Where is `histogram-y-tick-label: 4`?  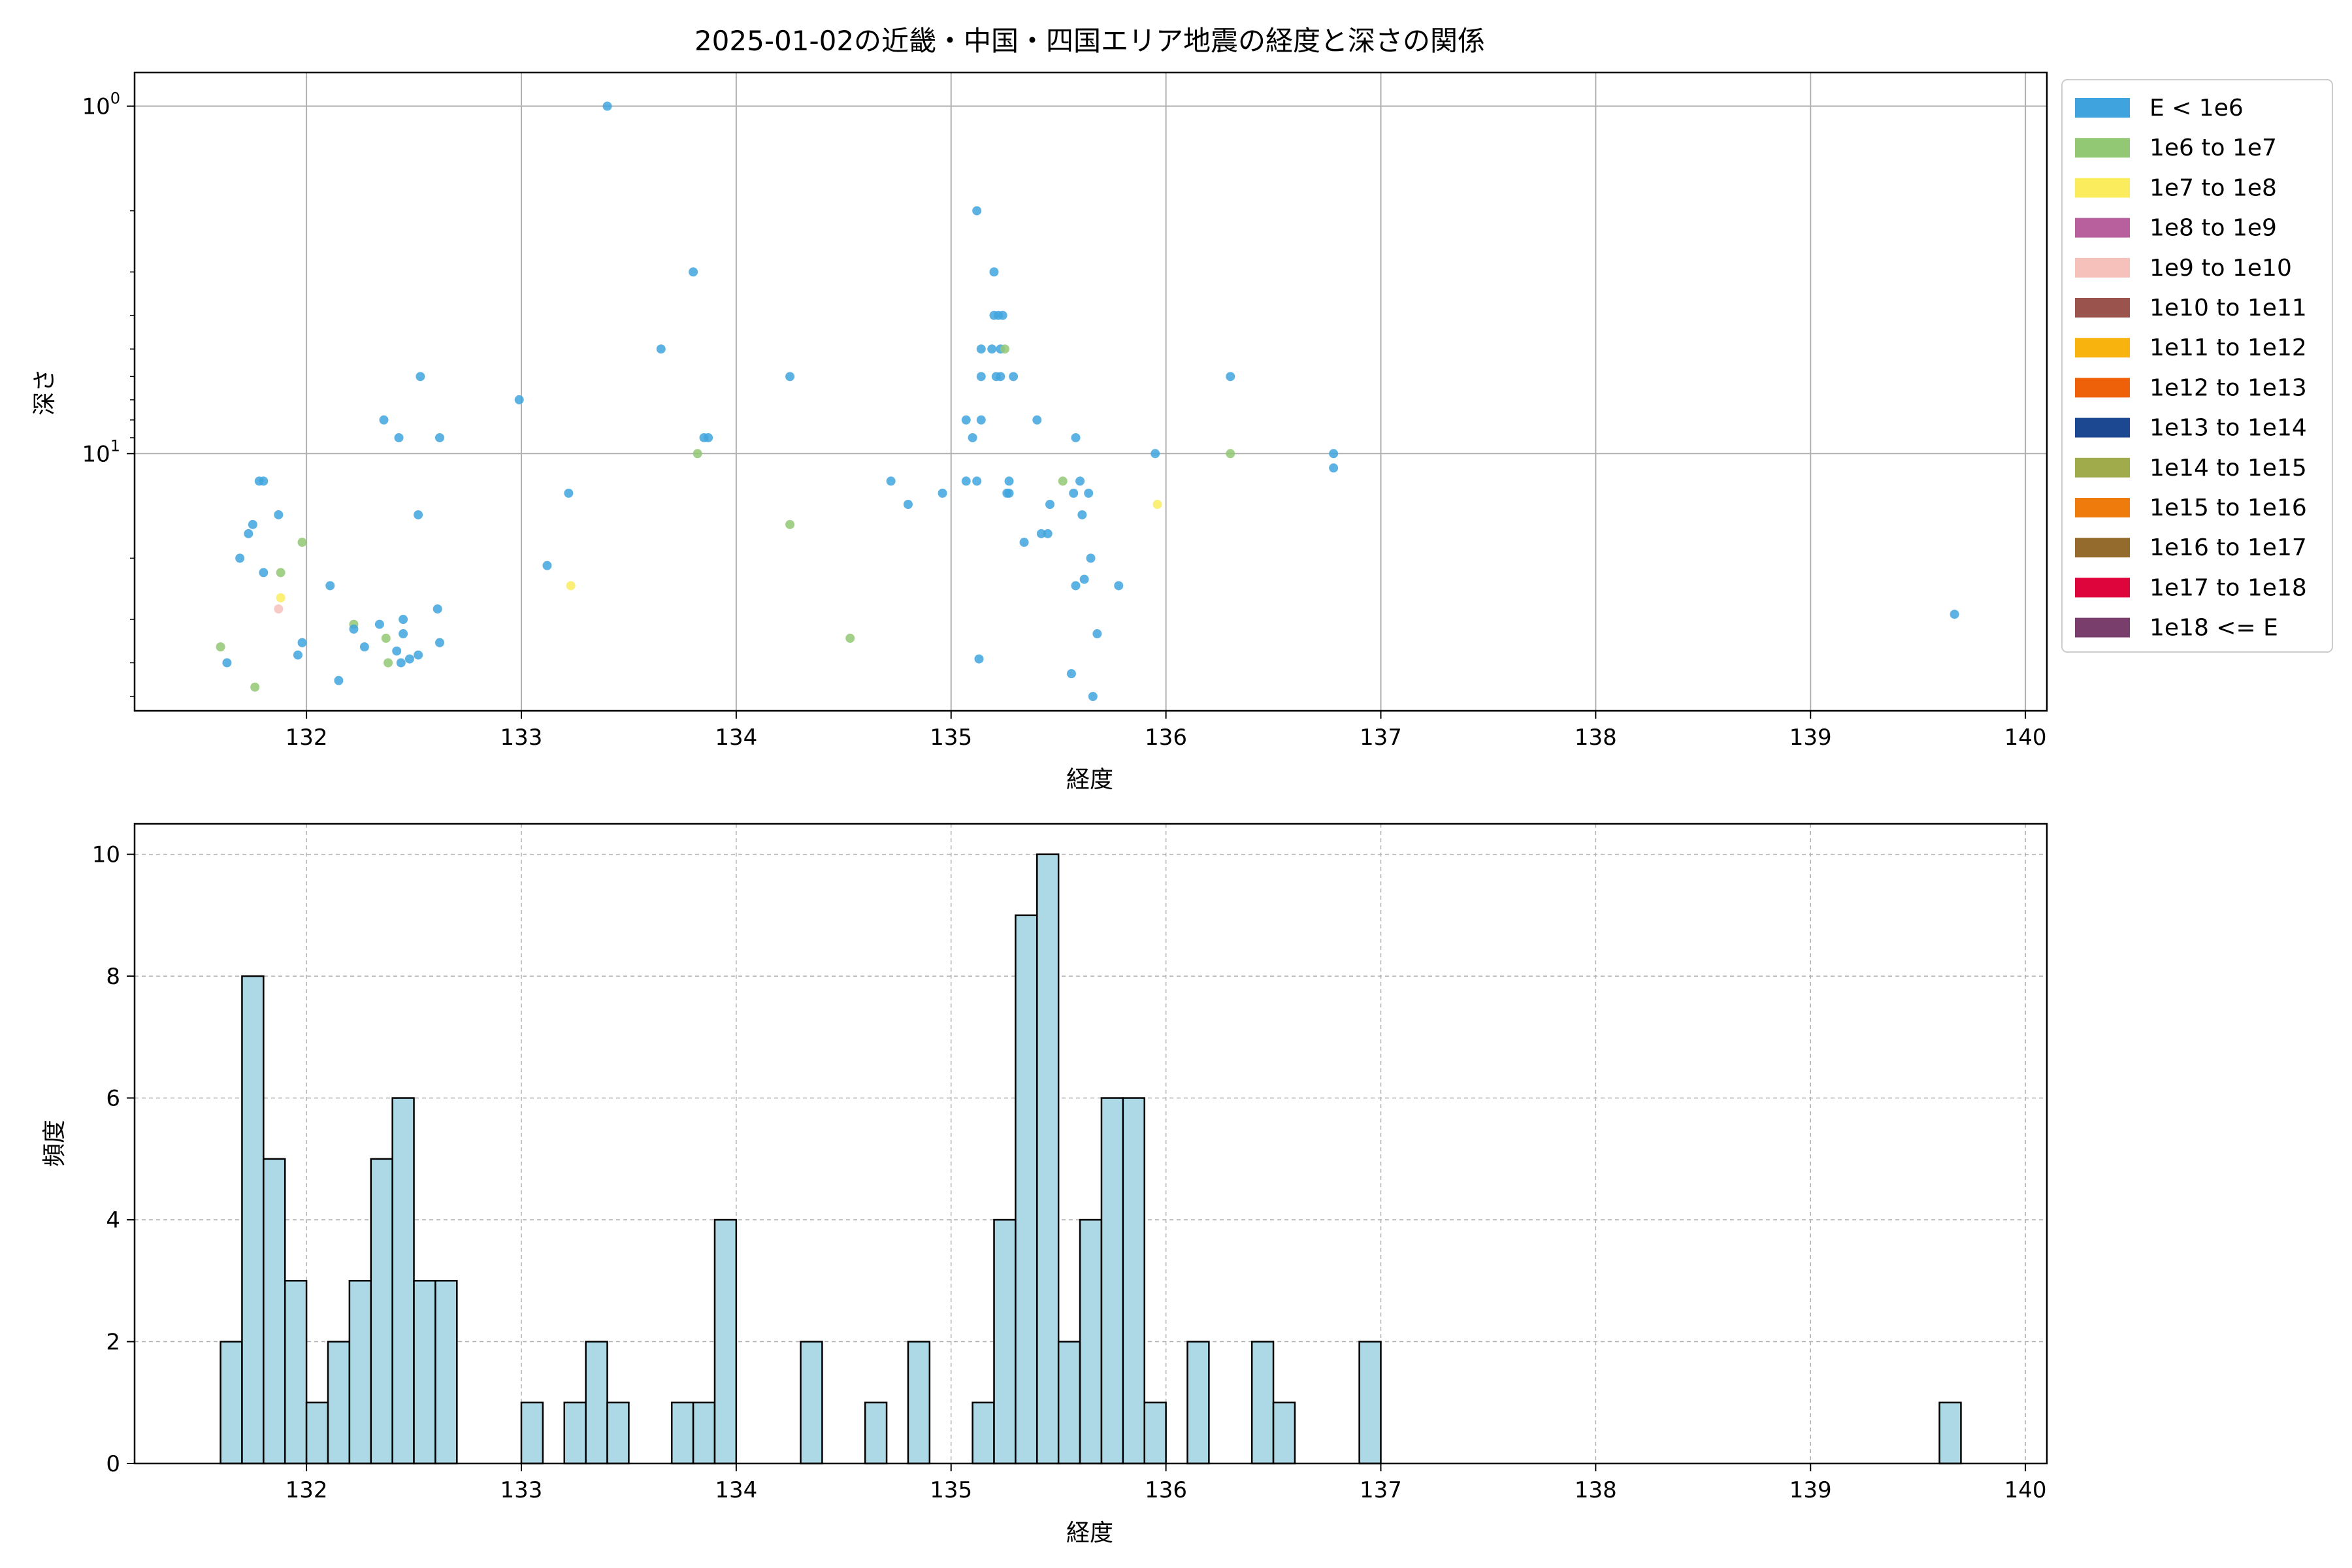
histogram-y-tick-label: 4 is located at coordinates (113, 1220).